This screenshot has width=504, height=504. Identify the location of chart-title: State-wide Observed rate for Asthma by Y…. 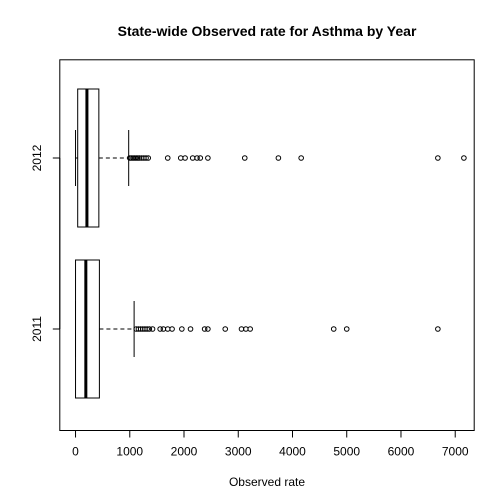
(267, 31).